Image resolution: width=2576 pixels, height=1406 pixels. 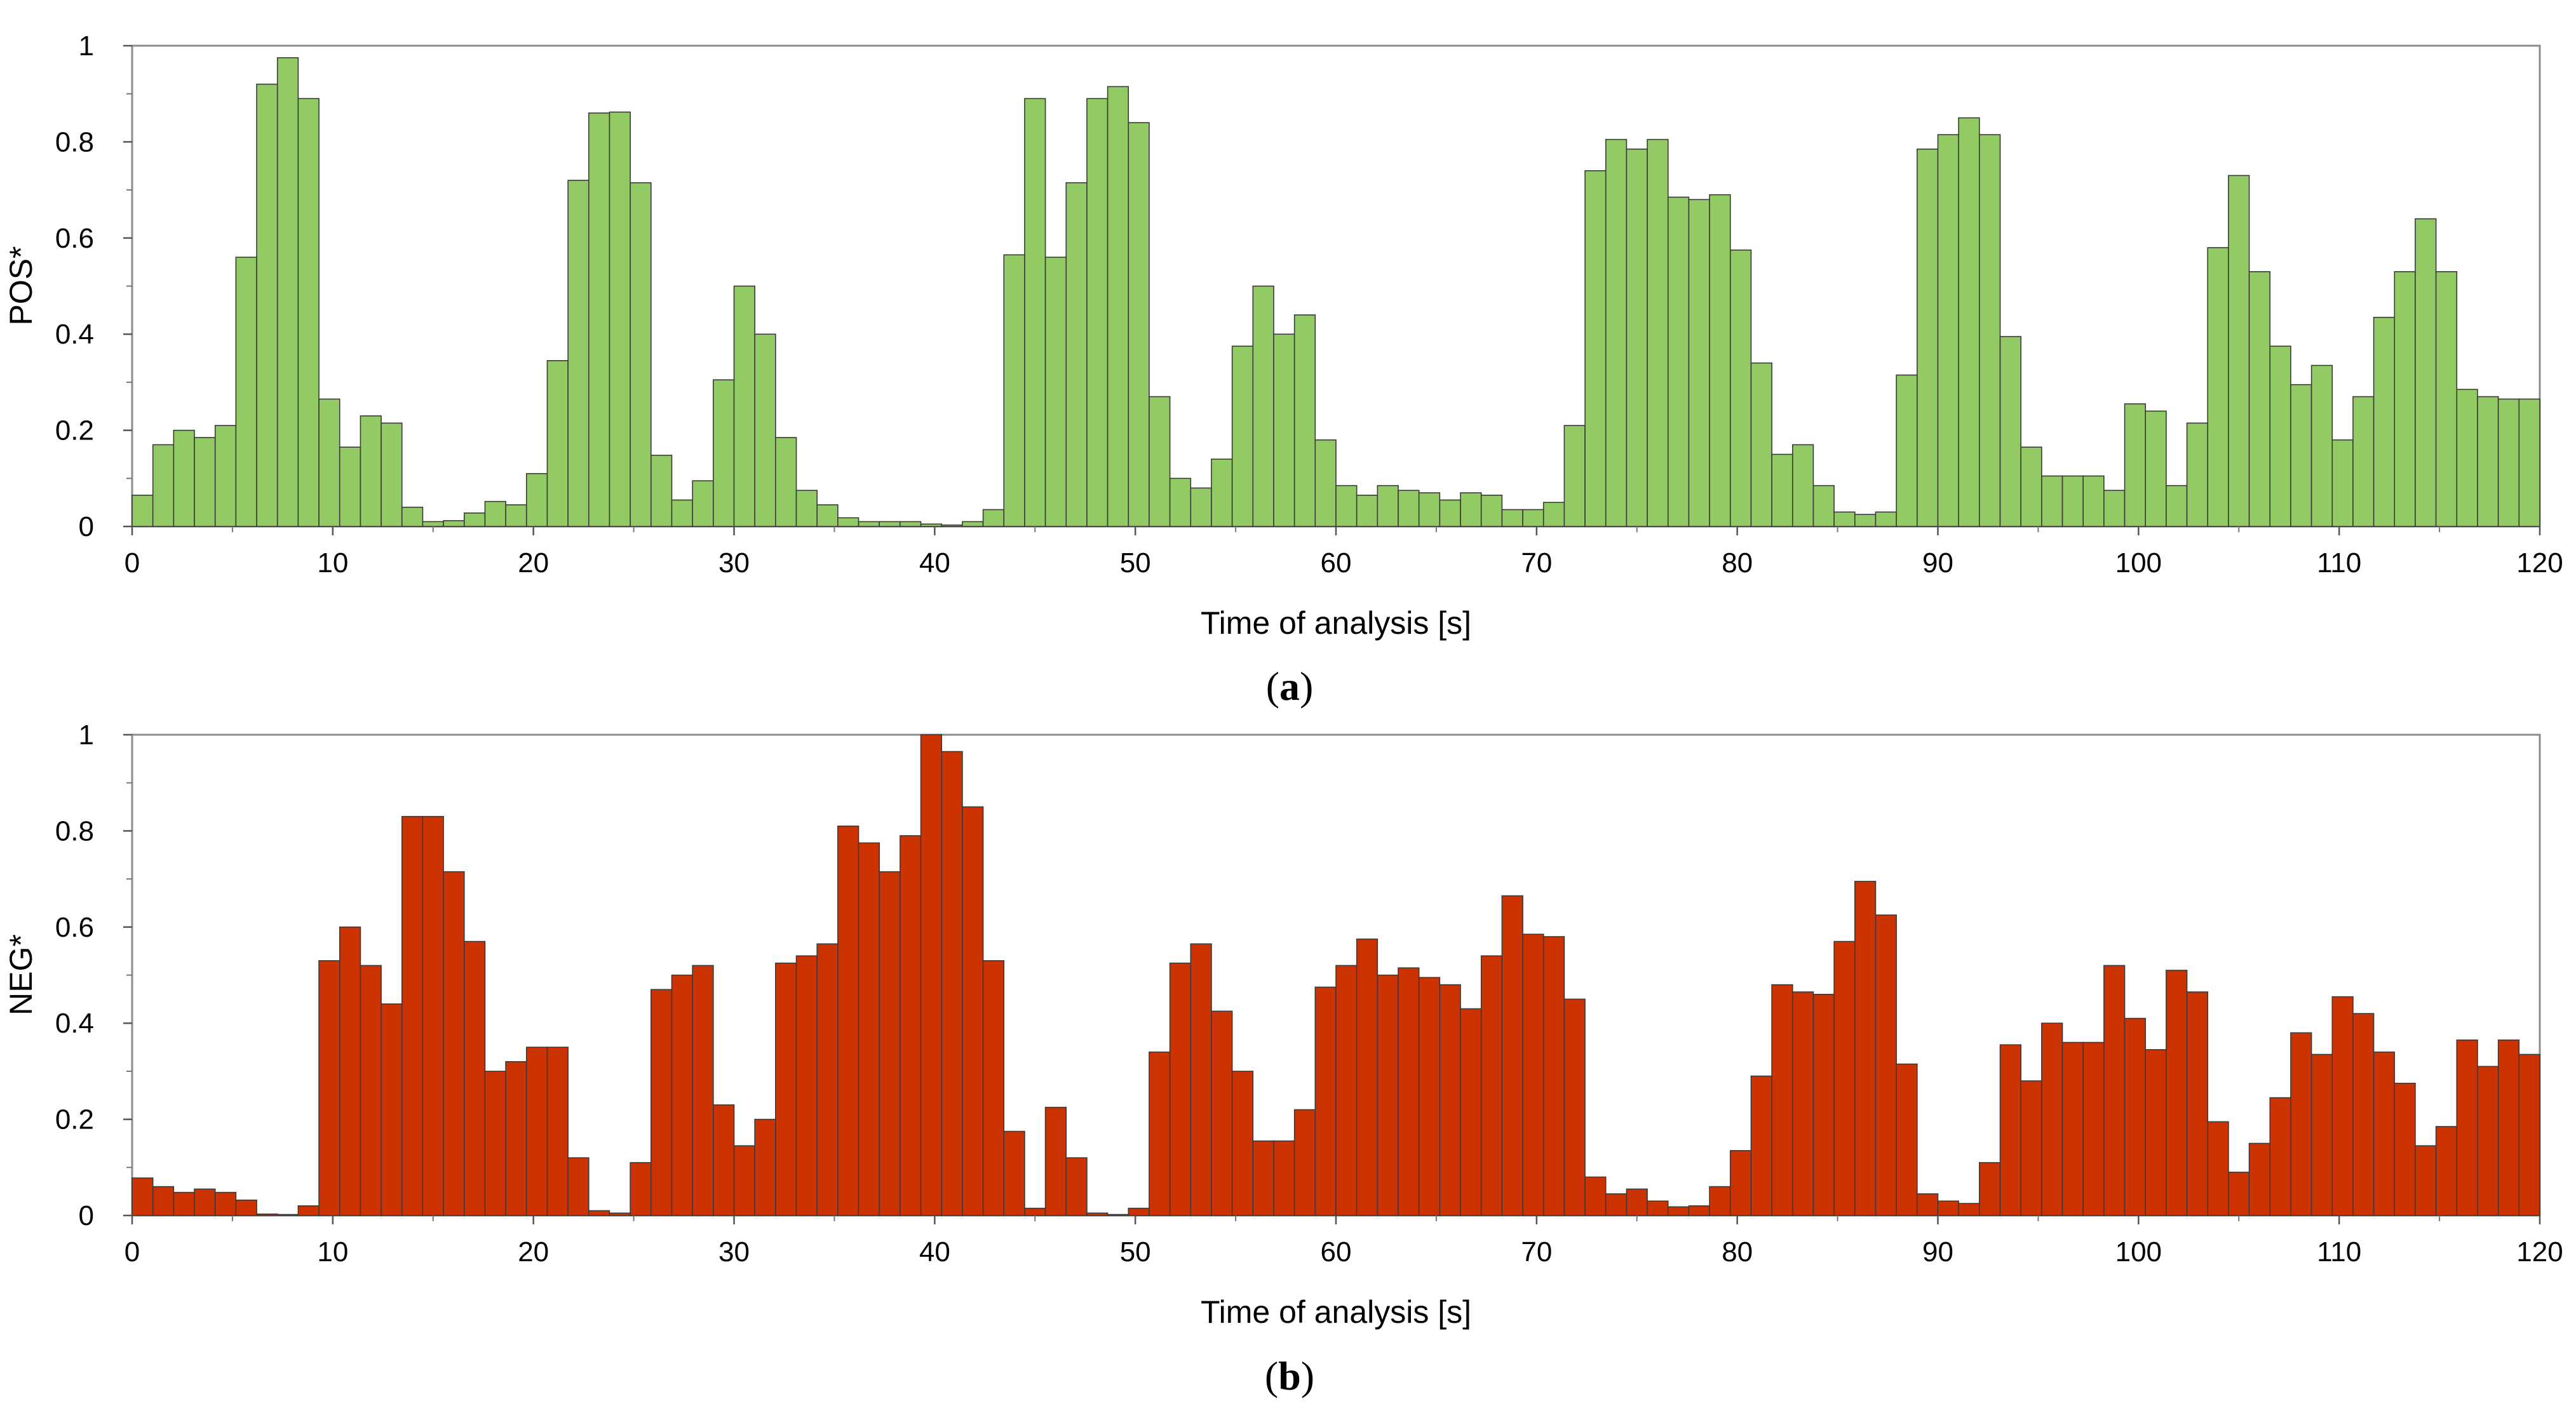 I want to click on ytick-label-b-4: 0.8, so click(x=74, y=831).